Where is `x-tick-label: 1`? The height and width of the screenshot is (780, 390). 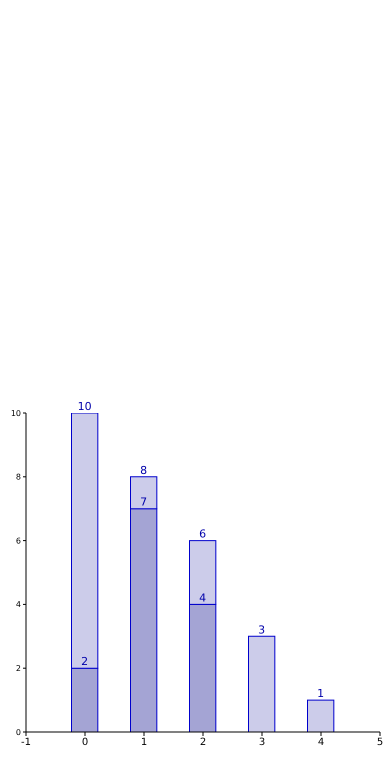
x-tick-label: 1 is located at coordinates (144, 742).